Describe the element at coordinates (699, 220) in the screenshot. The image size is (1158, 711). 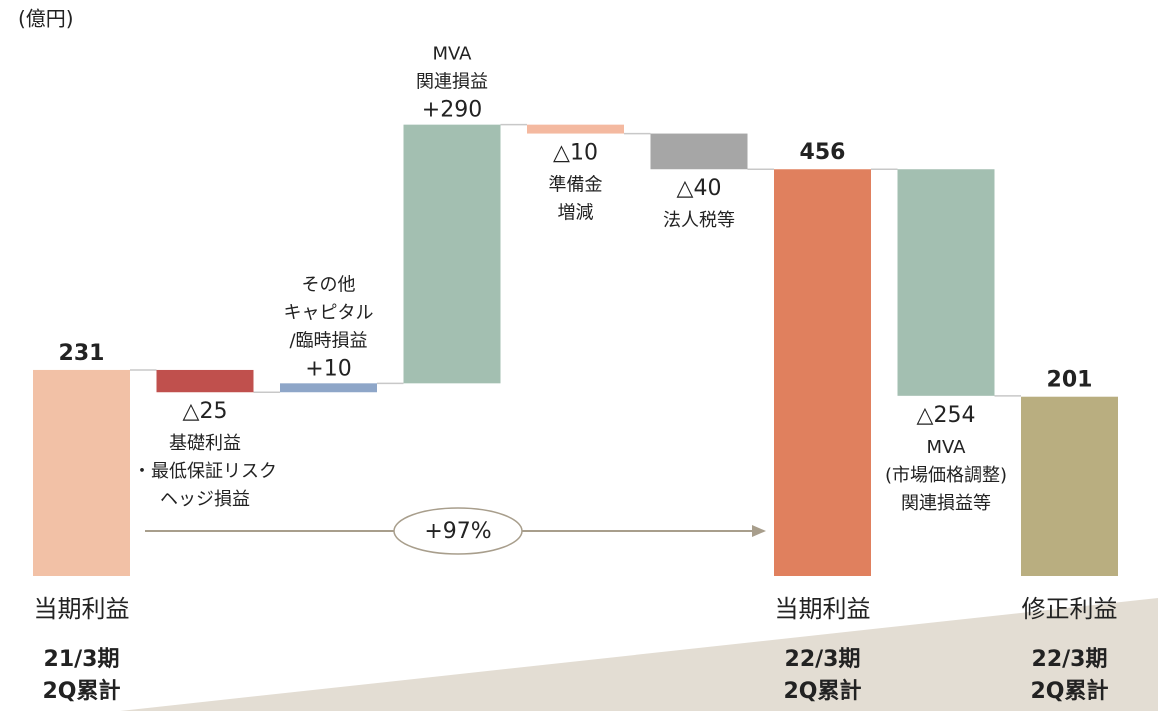
I see `category-label: 法人税等` at that location.